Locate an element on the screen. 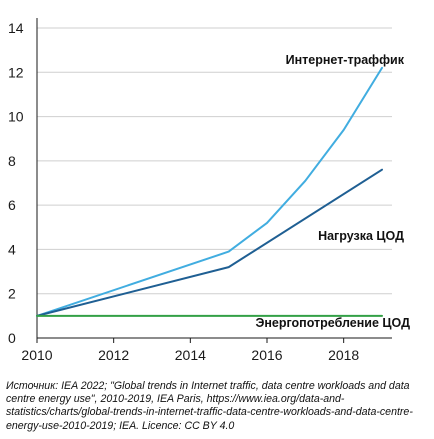 The image size is (434, 439). x-tick-label: 2010 is located at coordinates (36, 355).